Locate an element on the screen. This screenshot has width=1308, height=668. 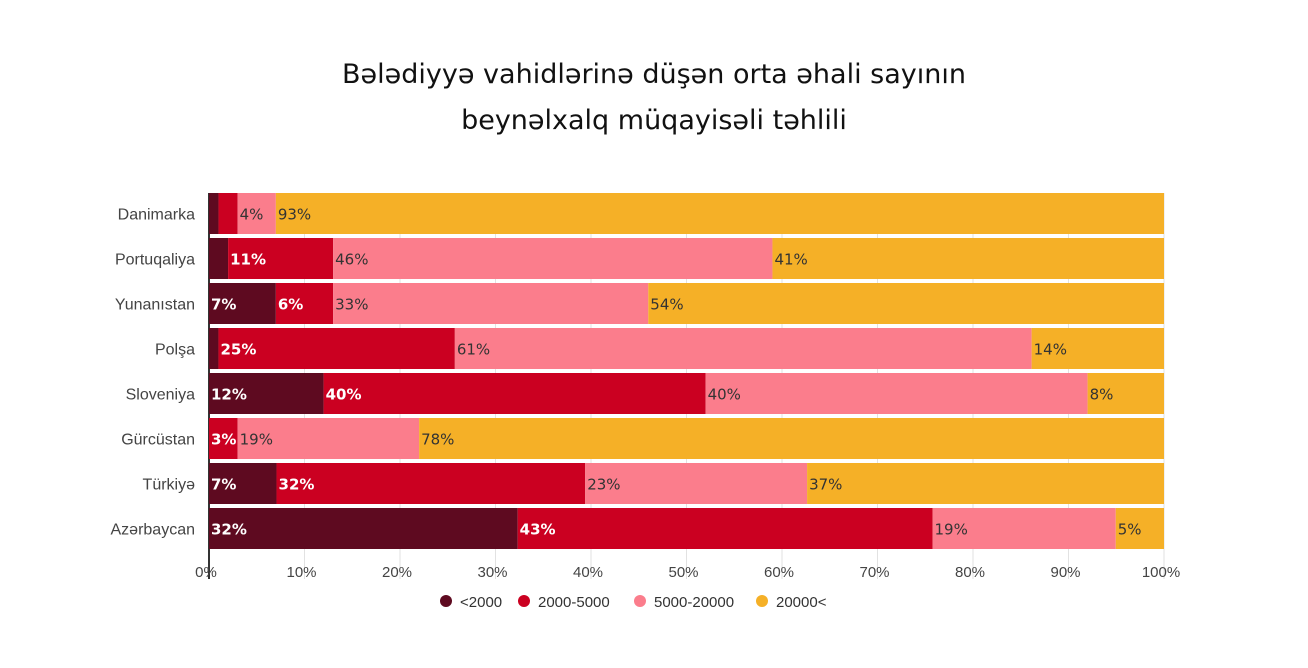
x-tick-labels: 0% 10% 20% 30% 40% 50% 60% 70% 80% 90% 100% is located at coordinates (687, 572).